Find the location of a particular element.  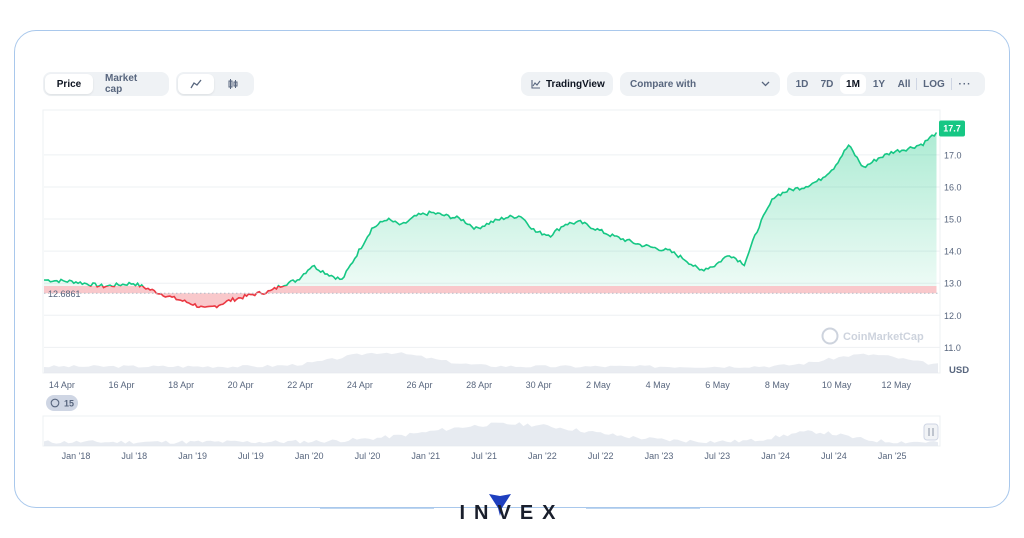

navigator-tick-label: Jan '18 is located at coordinates (76, 456).